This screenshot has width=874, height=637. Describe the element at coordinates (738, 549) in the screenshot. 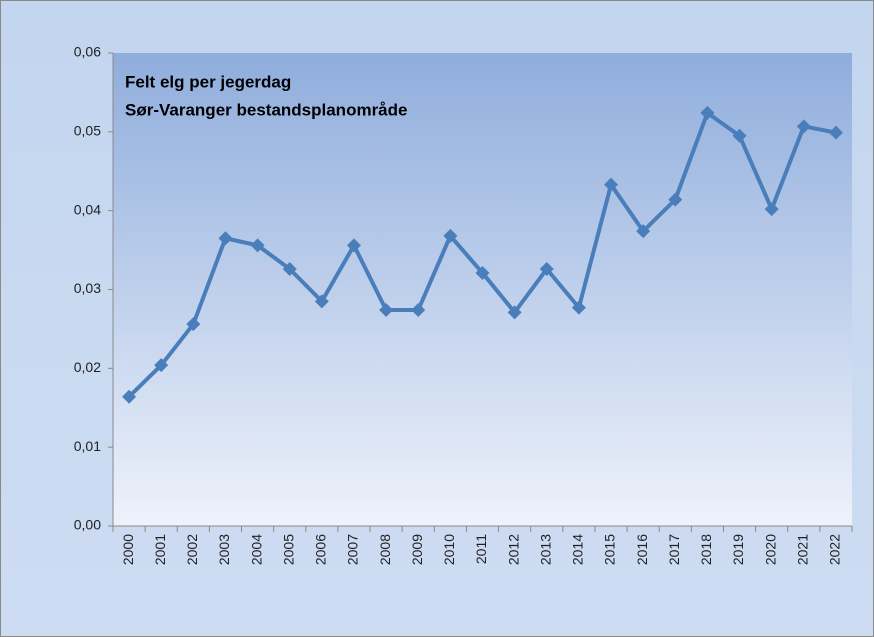

I see `x-tick-label: 2019` at that location.